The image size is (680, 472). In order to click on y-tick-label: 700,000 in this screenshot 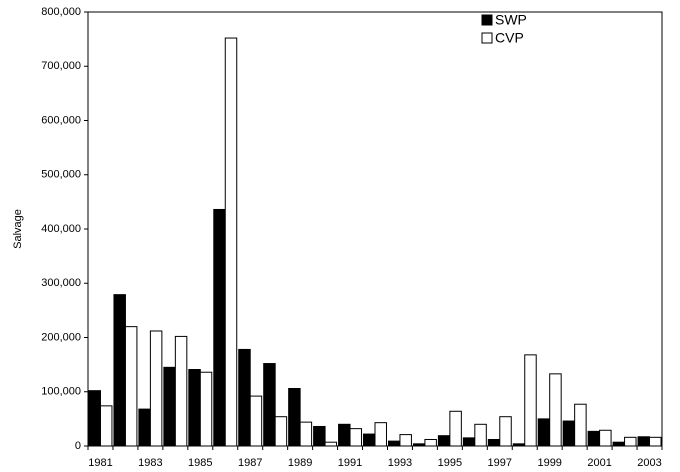, I will do `click(61, 66)`.